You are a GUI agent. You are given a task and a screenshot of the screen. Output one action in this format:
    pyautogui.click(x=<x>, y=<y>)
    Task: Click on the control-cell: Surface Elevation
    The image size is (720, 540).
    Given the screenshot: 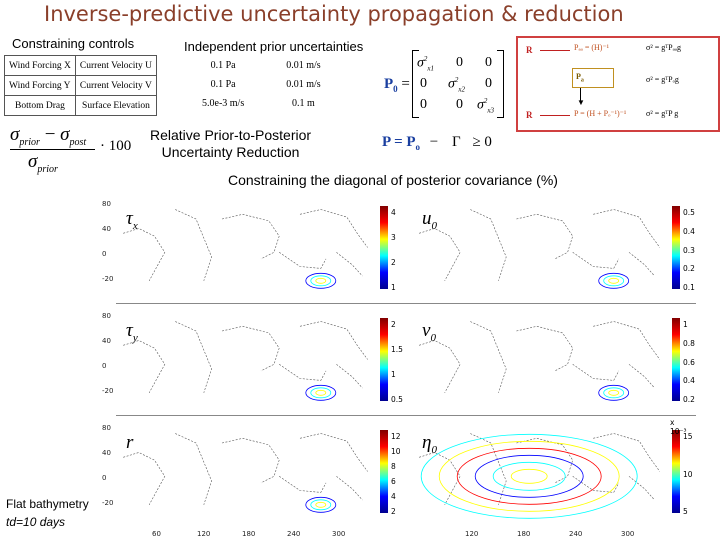 What is the action you would take?
    pyautogui.click(x=116, y=105)
    